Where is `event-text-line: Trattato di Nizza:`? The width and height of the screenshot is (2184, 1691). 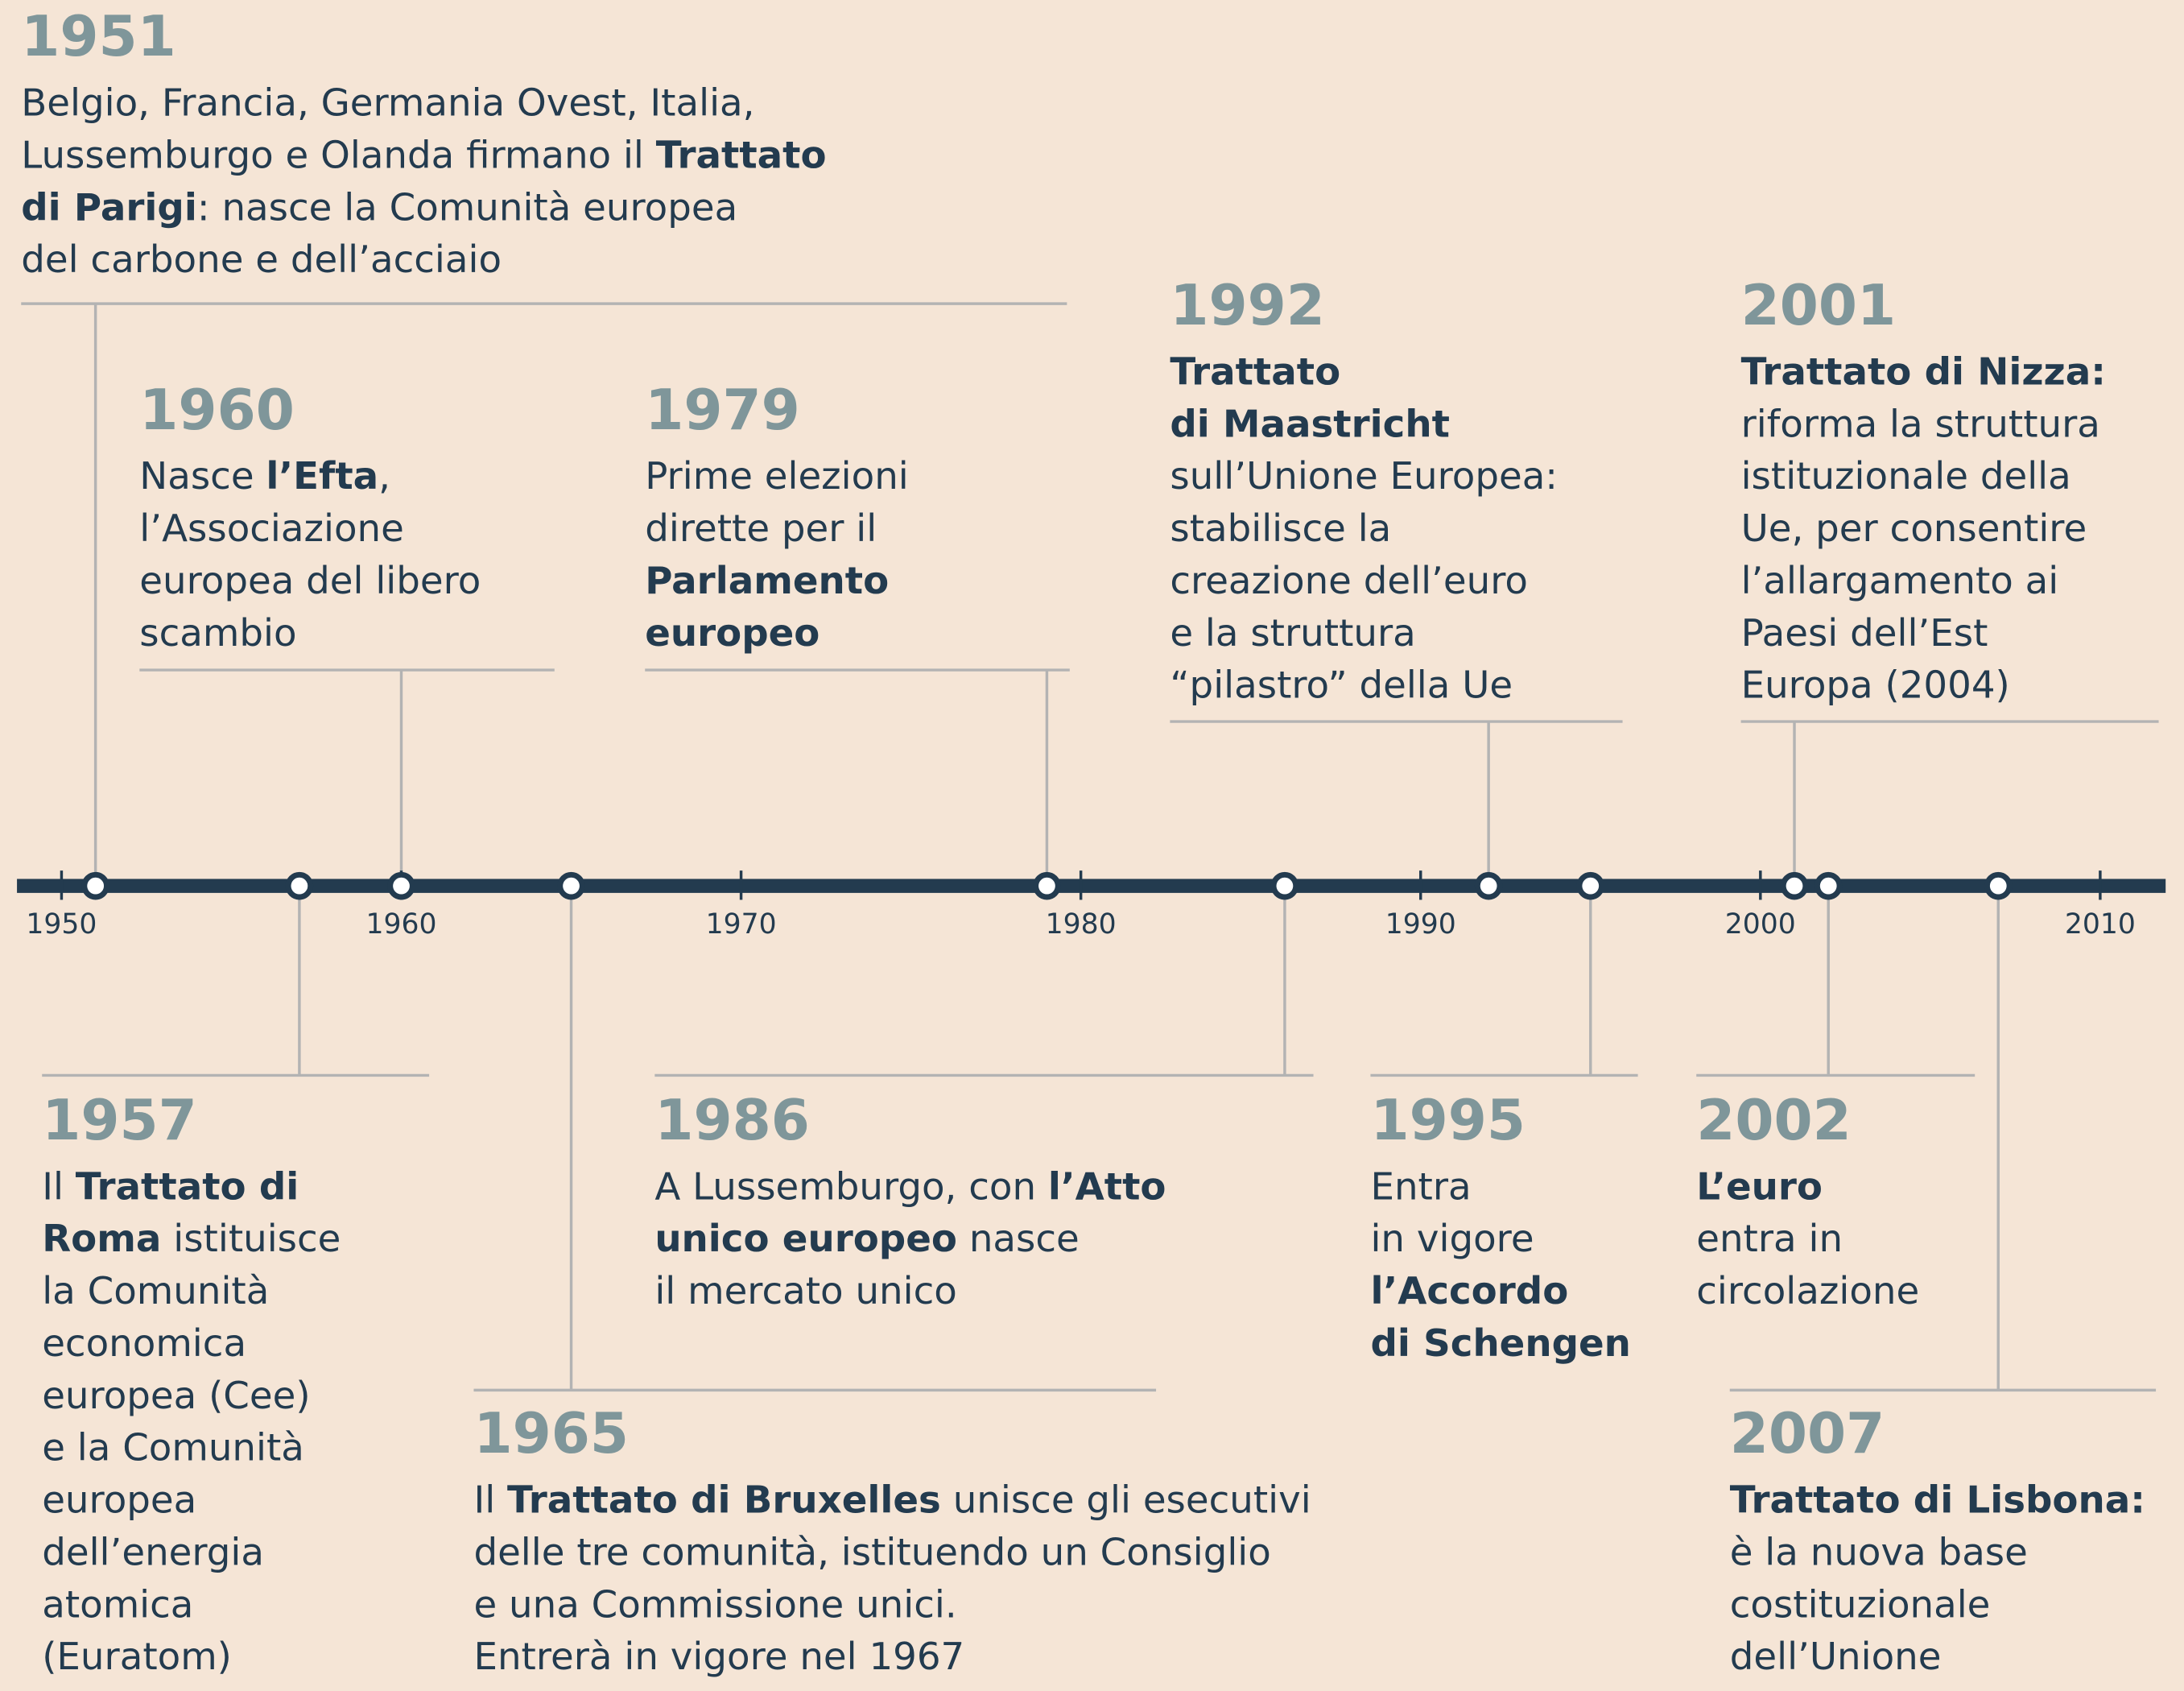
event-text-line: Trattato di Nizza: is located at coordinates (1923, 372).